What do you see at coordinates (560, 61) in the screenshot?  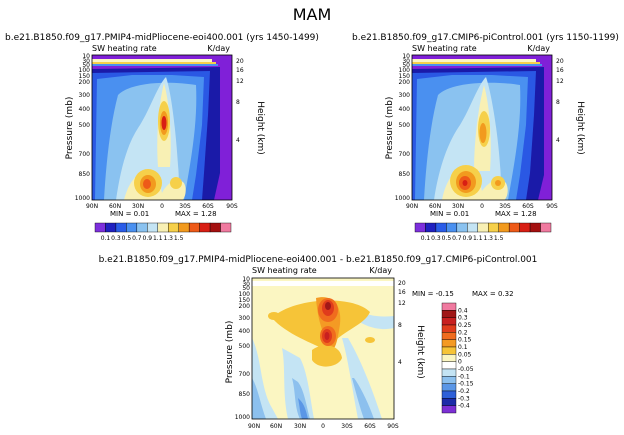 I see `panel-2-y2tick-20: 20` at bounding box center [560, 61].